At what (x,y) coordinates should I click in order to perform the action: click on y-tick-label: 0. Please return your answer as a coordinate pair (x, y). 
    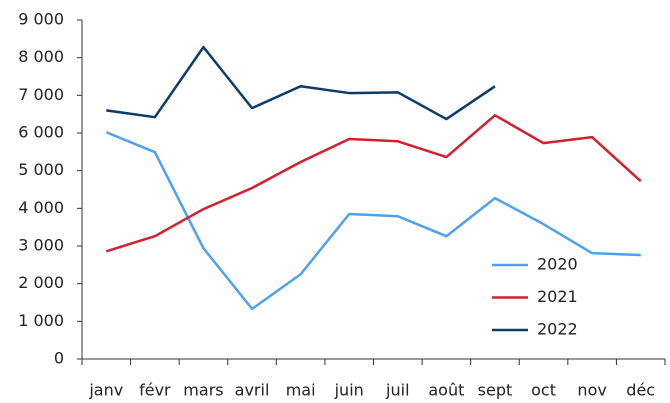
    Looking at the image, I should click on (59, 358).